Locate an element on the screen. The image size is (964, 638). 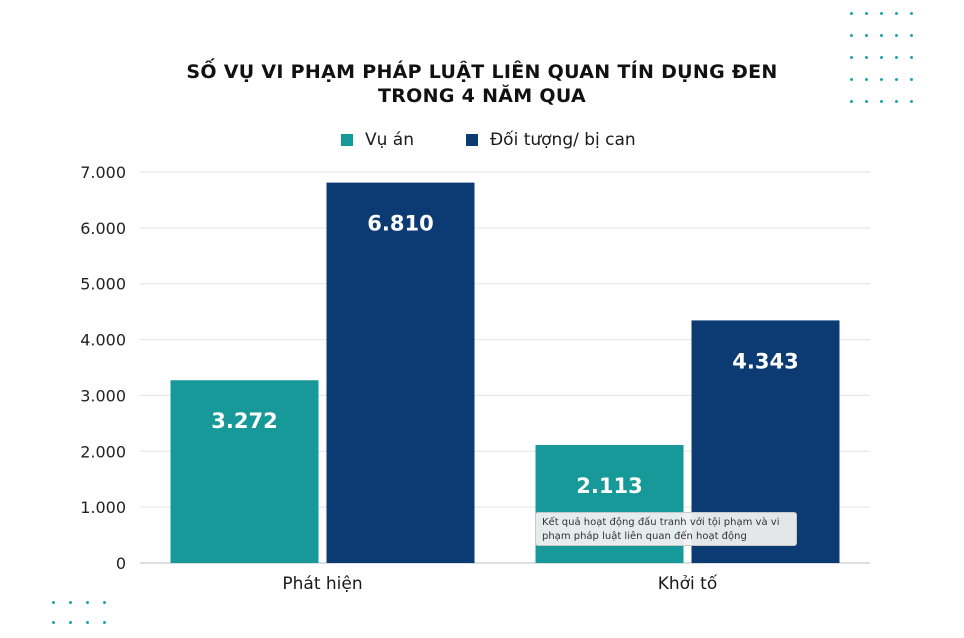
chart-title-line-2: TRONG 4 NĂM QUA is located at coordinates (482, 96).